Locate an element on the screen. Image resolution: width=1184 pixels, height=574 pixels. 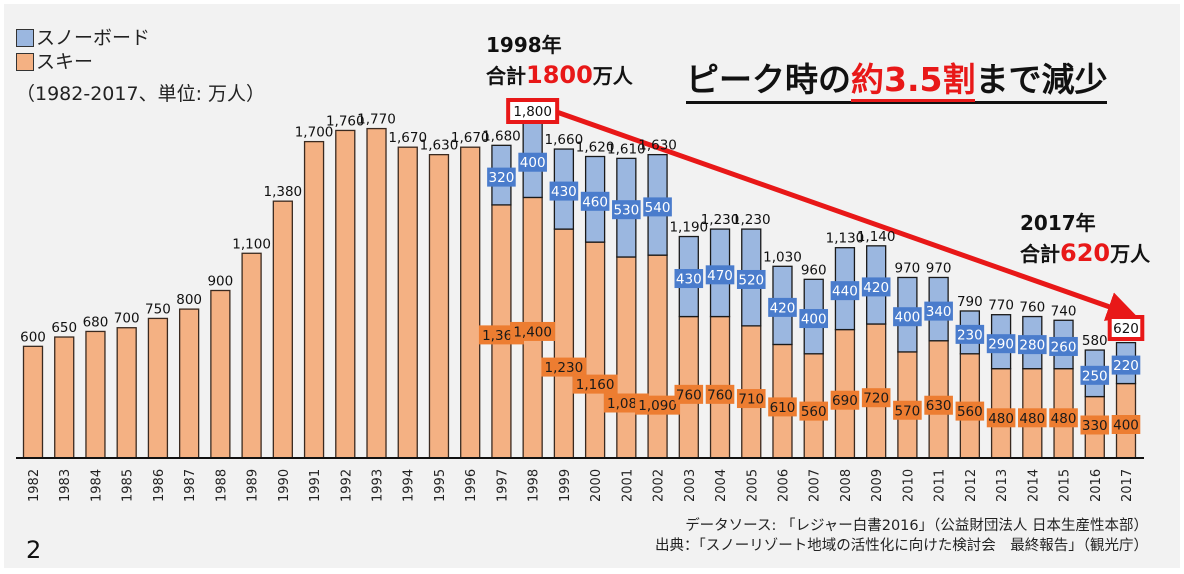
bar-ski-1982 is located at coordinates (33, 402).